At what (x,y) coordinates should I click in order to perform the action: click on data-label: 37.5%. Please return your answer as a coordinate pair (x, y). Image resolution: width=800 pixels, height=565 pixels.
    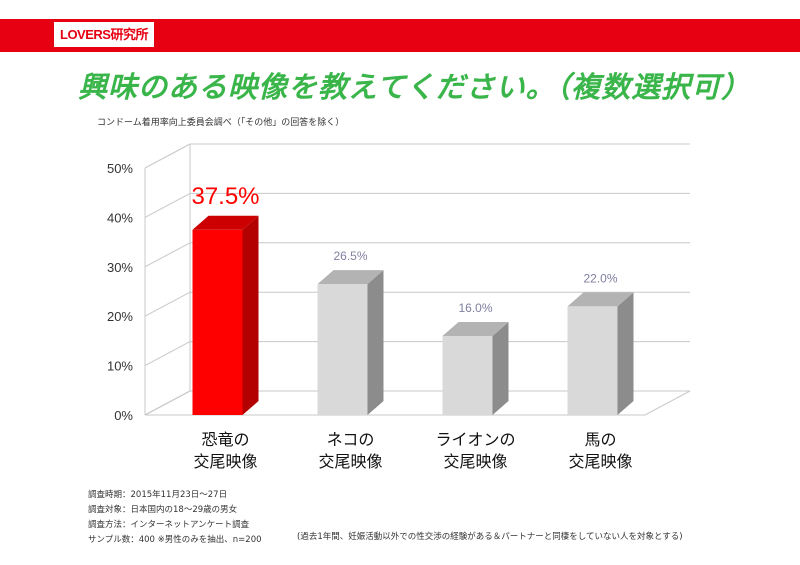
    Looking at the image, I should click on (225, 196).